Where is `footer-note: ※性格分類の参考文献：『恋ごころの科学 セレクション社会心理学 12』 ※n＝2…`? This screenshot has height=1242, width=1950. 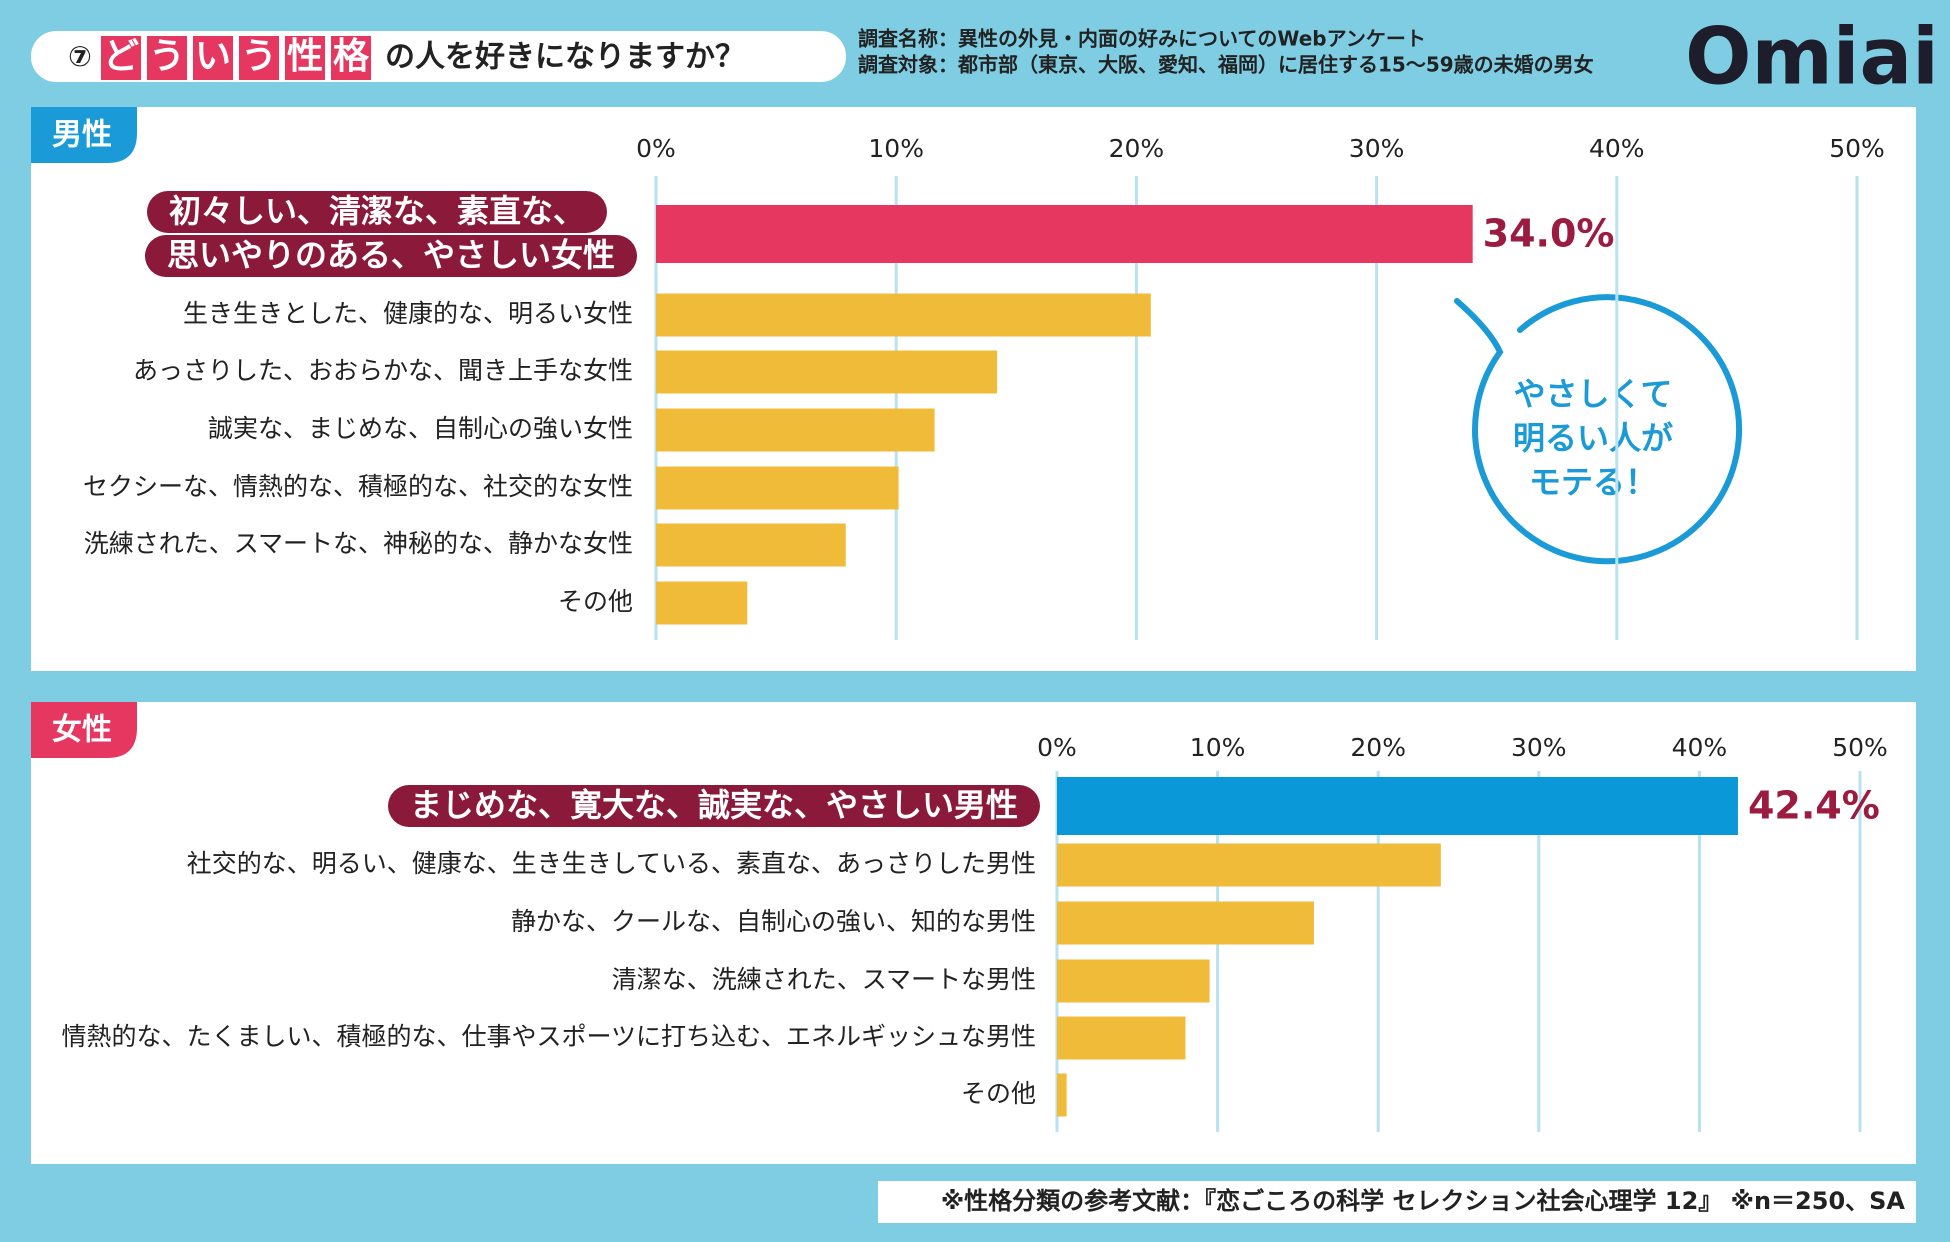
footer-note: ※性格分類の参考文献：『恋ごころの科学 セレクション社会心理学 12』 ※n＝2… is located at coordinates (1423, 1201).